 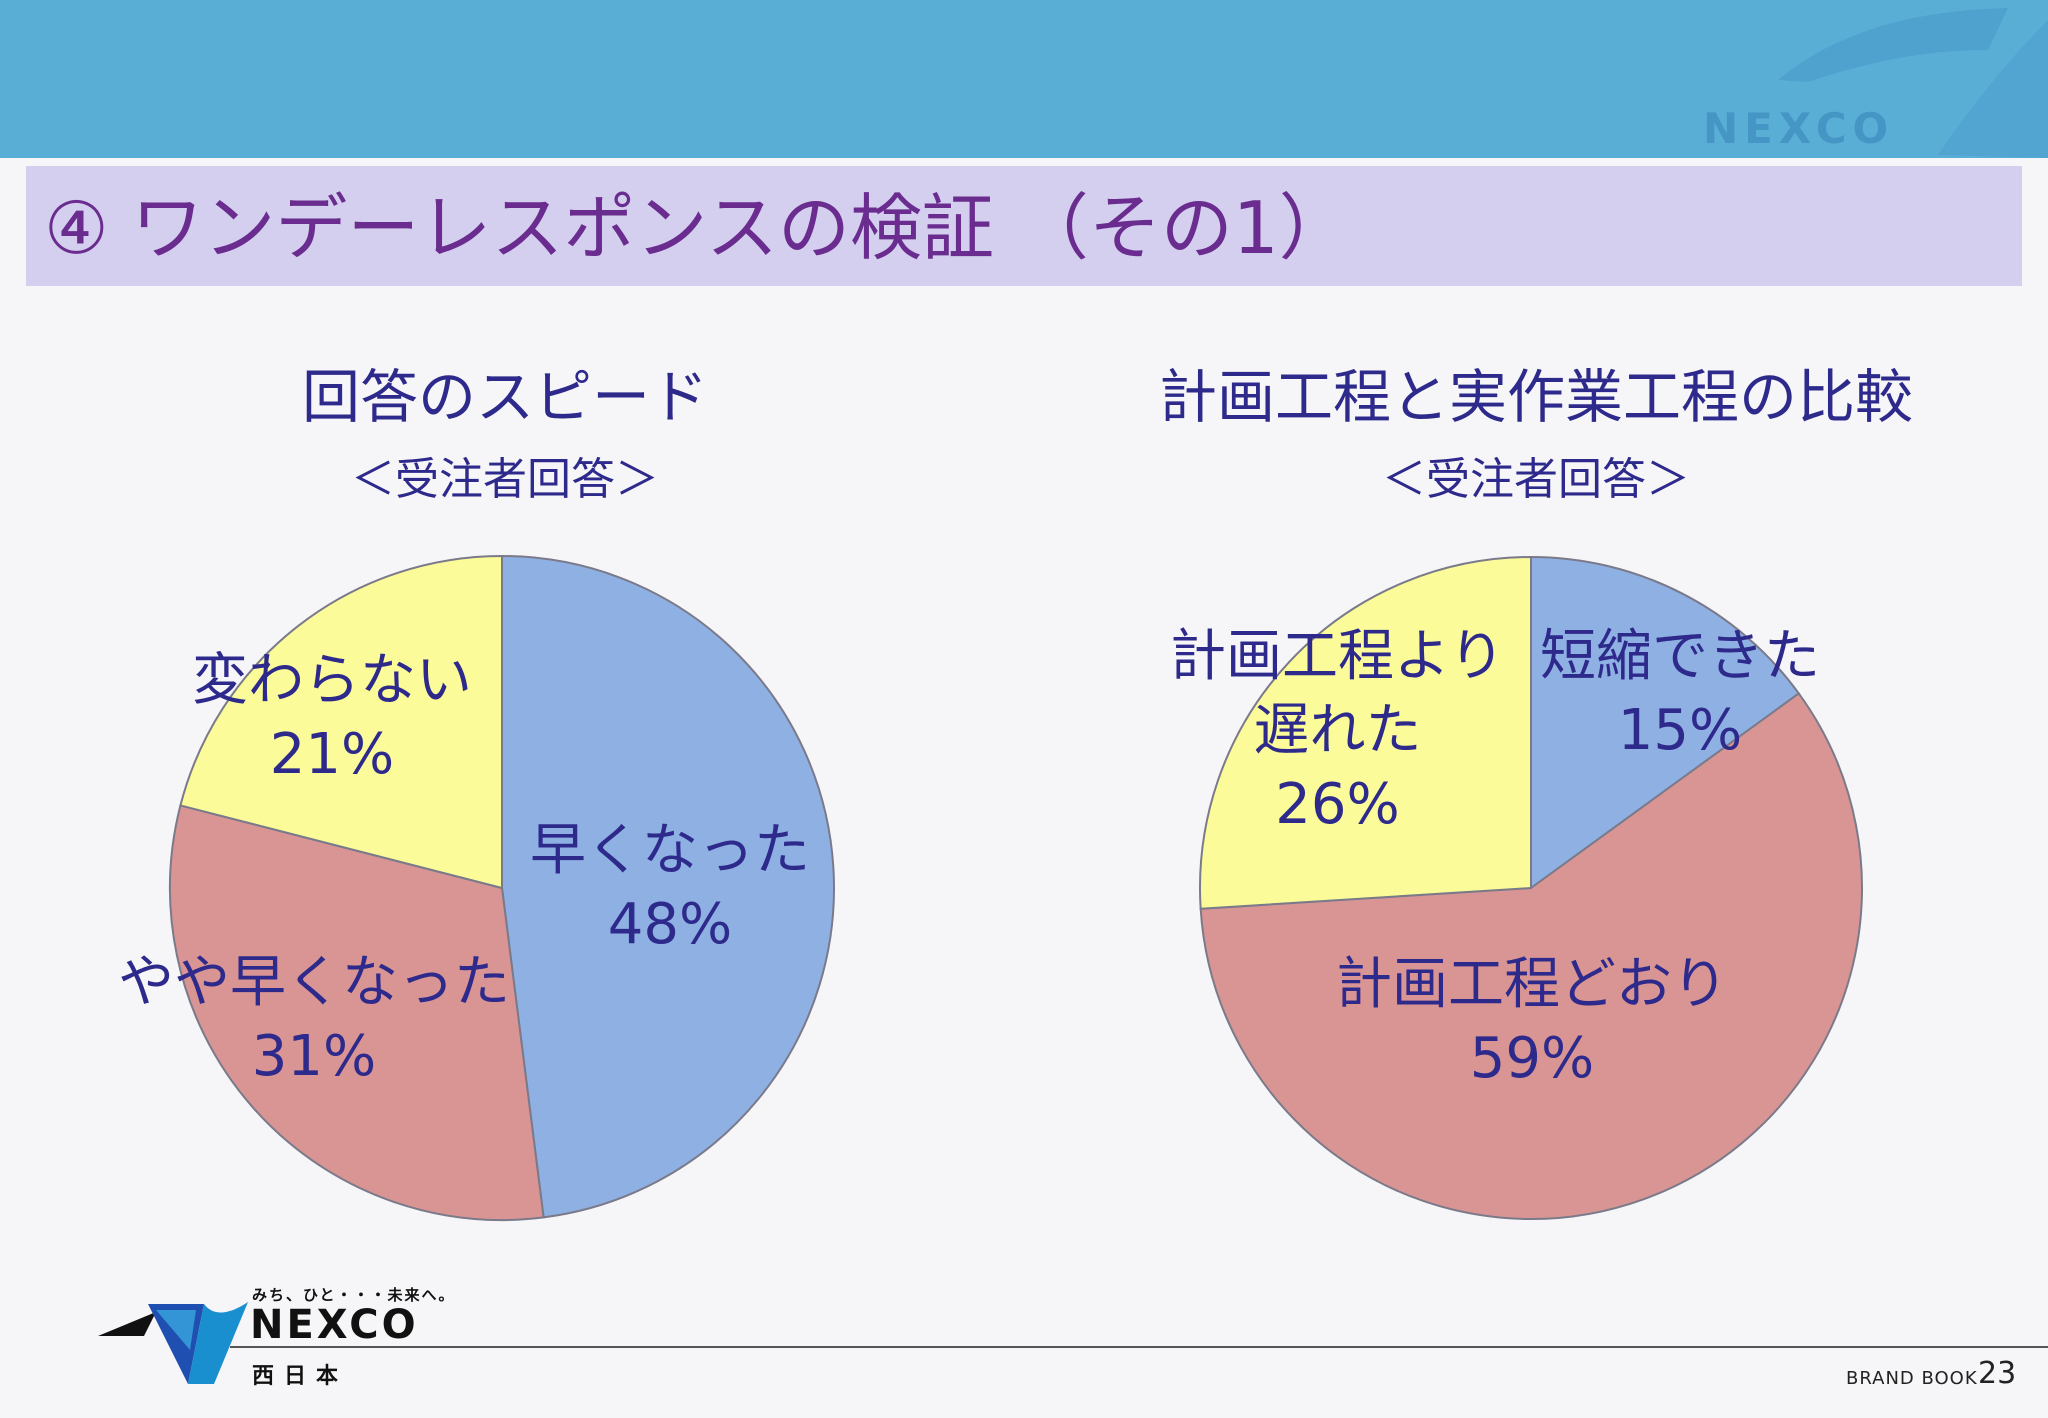 What do you see at coordinates (1024, 79) in the screenshot?
I see `header-bar` at bounding box center [1024, 79].